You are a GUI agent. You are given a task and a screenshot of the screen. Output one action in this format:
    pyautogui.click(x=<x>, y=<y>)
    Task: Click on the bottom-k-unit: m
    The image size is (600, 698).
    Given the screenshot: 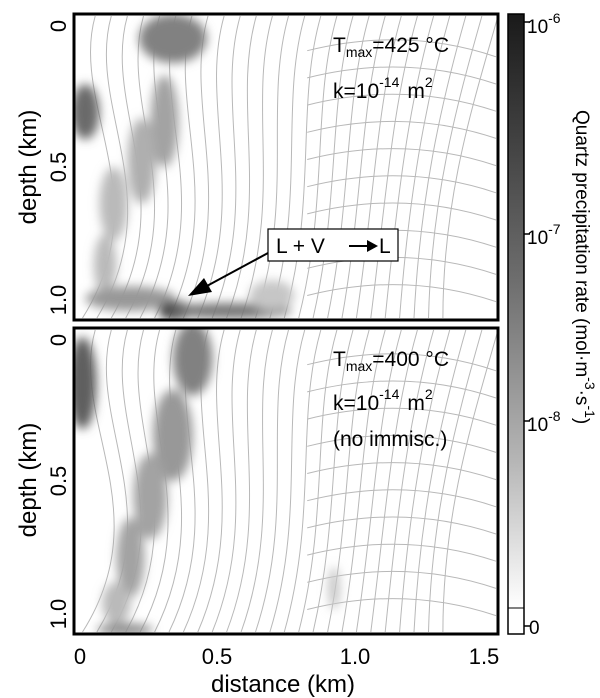 What is the action you would take?
    pyautogui.click(x=416, y=403)
    